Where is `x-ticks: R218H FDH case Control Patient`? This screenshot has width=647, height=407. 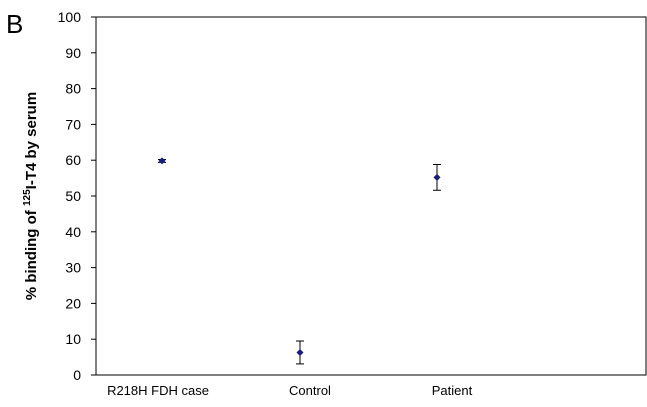 x-ticks: R218H FDH case Control Patient is located at coordinates (290, 390).